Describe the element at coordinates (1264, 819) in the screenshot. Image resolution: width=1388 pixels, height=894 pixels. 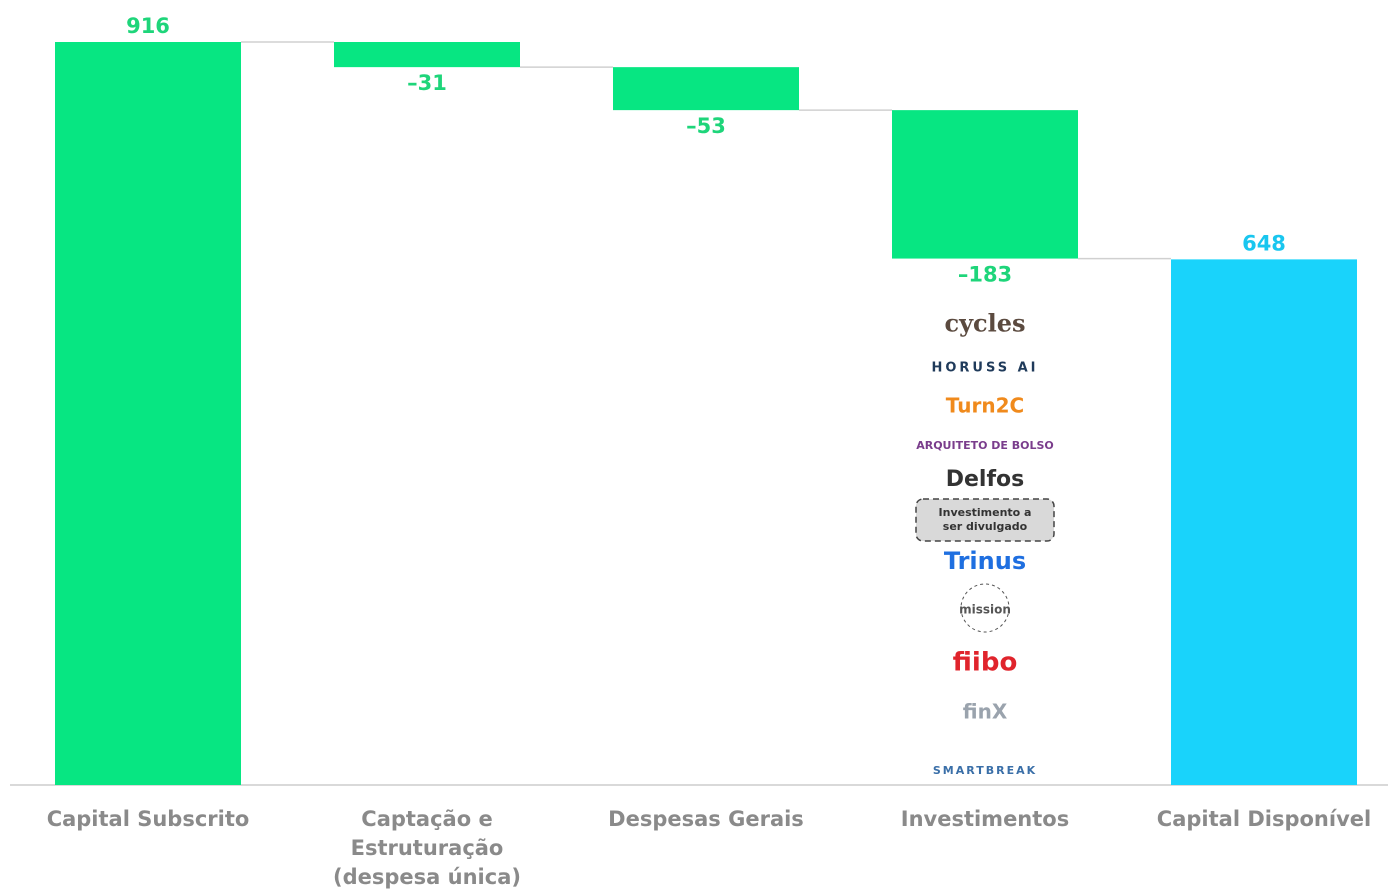
I see `category-label: Capital Disponível` at that location.